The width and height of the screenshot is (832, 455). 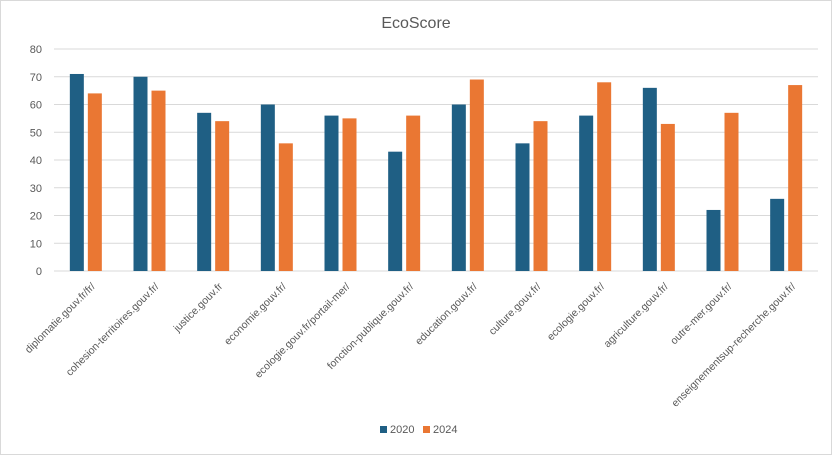 What do you see at coordinates (576, 312) in the screenshot?
I see `x-tick-label: ecologie.gouv.fr/` at bounding box center [576, 312].